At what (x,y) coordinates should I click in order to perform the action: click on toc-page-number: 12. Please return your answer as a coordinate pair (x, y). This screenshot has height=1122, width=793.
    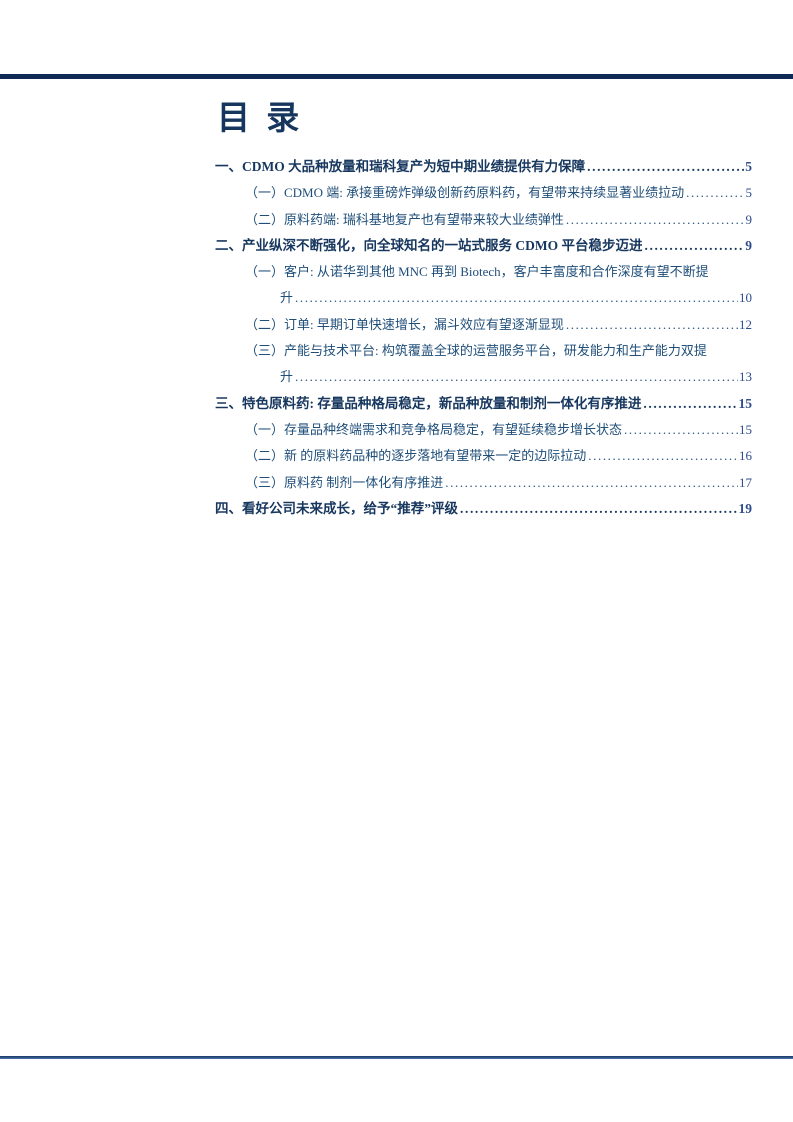
    Looking at the image, I should click on (745, 324).